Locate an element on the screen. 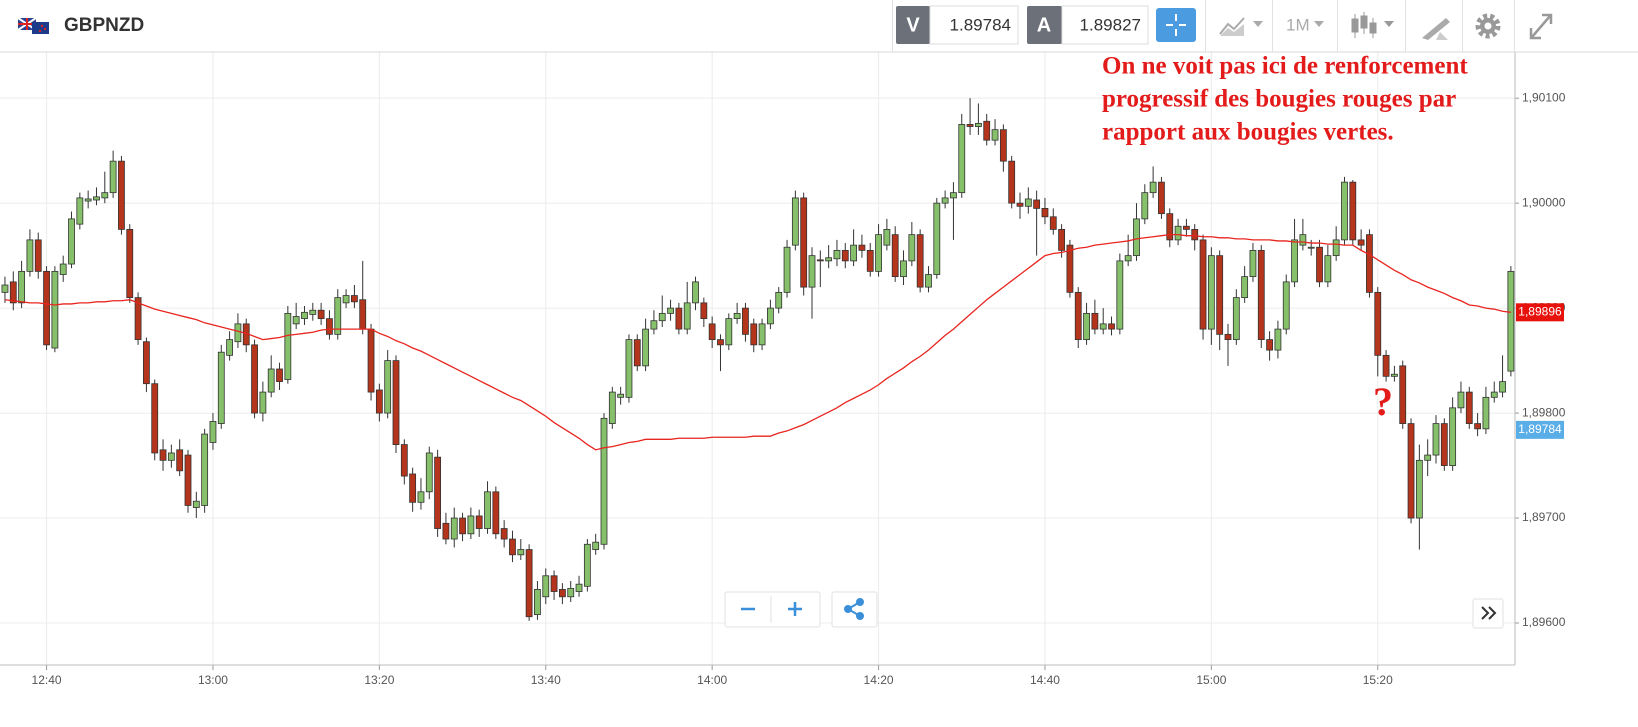 Image resolution: width=1638 pixels, height=727 pixels. x-tick-label: 14:20 is located at coordinates (879, 680).